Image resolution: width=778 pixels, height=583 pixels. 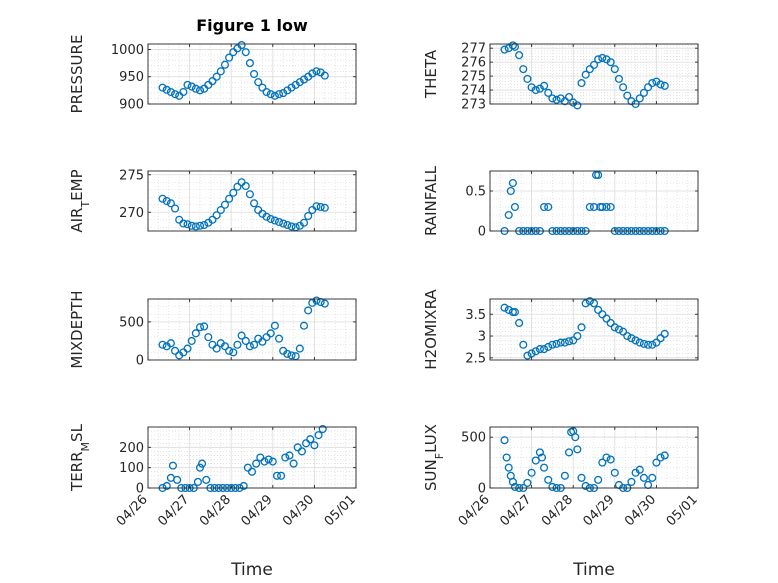 What do you see at coordinates (131, 322) in the screenshot?
I see `y-tick-label: 500` at bounding box center [131, 322].